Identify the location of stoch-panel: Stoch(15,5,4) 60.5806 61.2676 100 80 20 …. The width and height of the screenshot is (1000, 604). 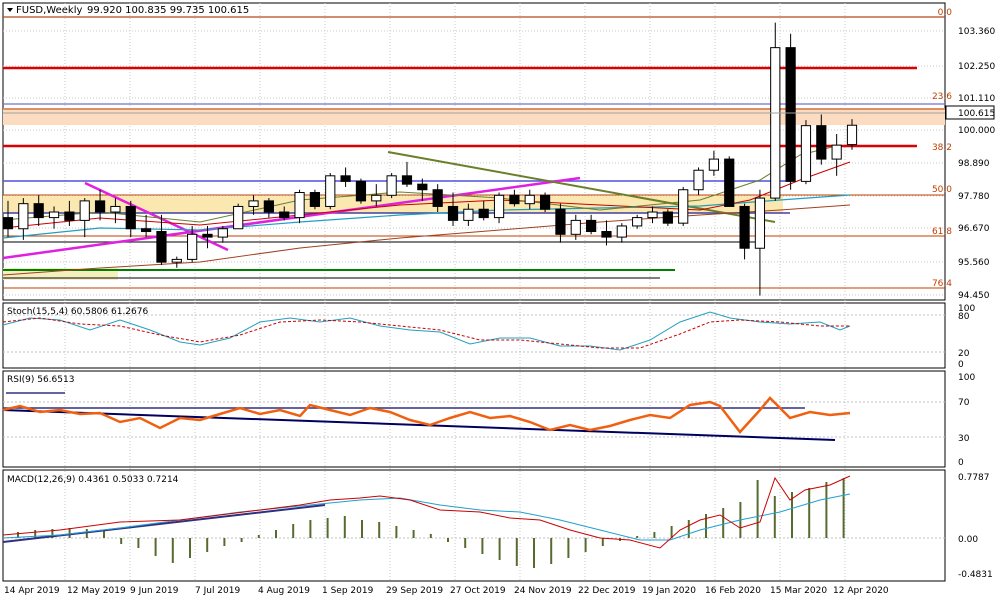
(488, 337).